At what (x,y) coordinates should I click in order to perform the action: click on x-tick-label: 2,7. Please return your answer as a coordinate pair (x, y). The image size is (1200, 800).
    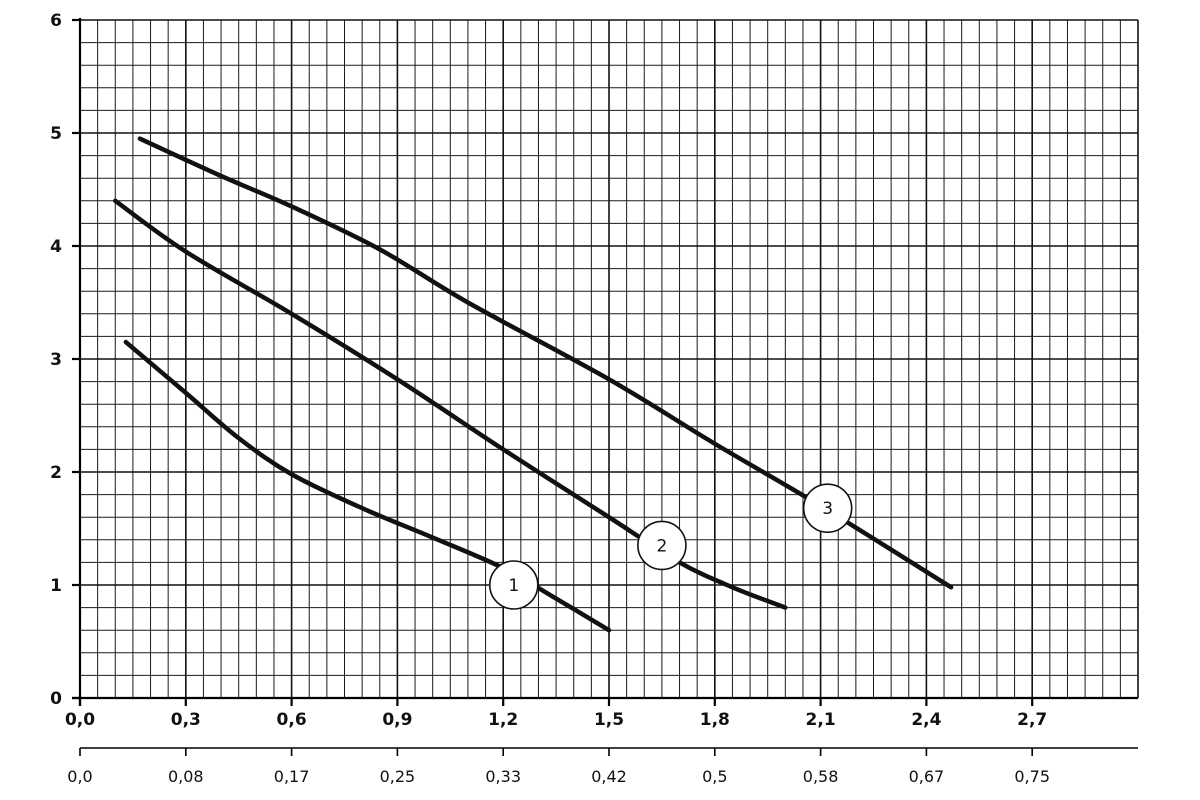
    Looking at the image, I should click on (1032, 720).